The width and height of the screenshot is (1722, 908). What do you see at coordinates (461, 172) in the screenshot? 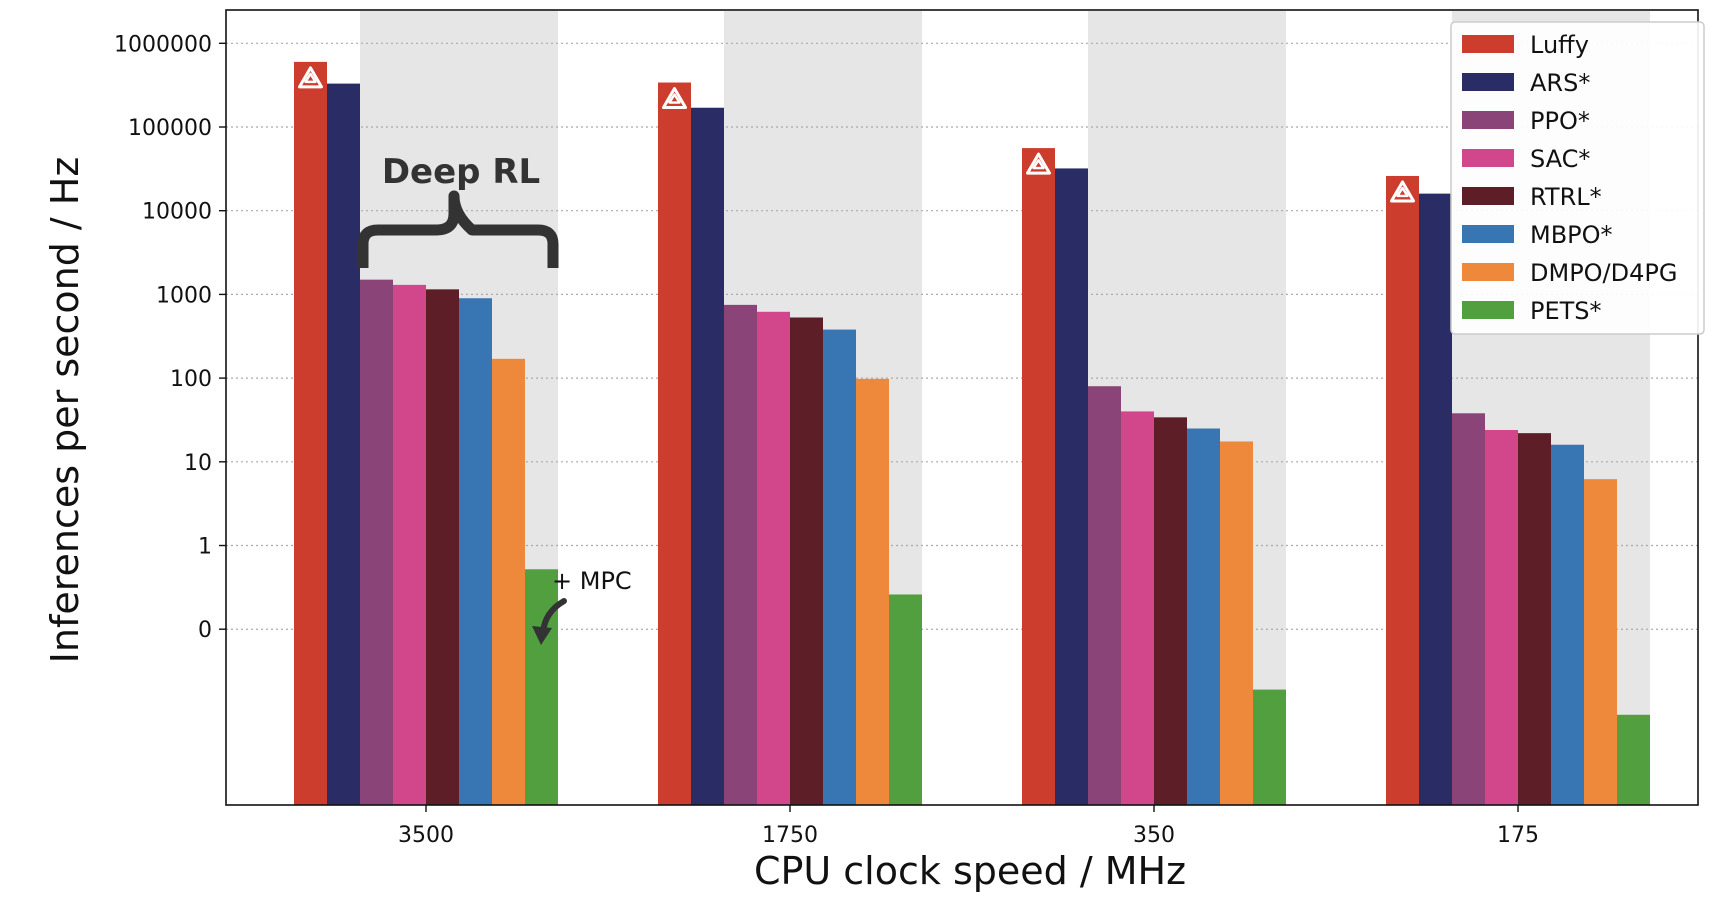
I see `deep-rl-annotation: Deep RL` at bounding box center [461, 172].